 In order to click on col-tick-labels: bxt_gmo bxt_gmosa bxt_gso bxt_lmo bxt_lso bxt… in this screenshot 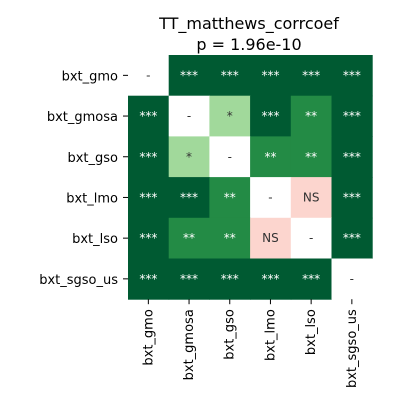, I will do `click(250, 343)`.